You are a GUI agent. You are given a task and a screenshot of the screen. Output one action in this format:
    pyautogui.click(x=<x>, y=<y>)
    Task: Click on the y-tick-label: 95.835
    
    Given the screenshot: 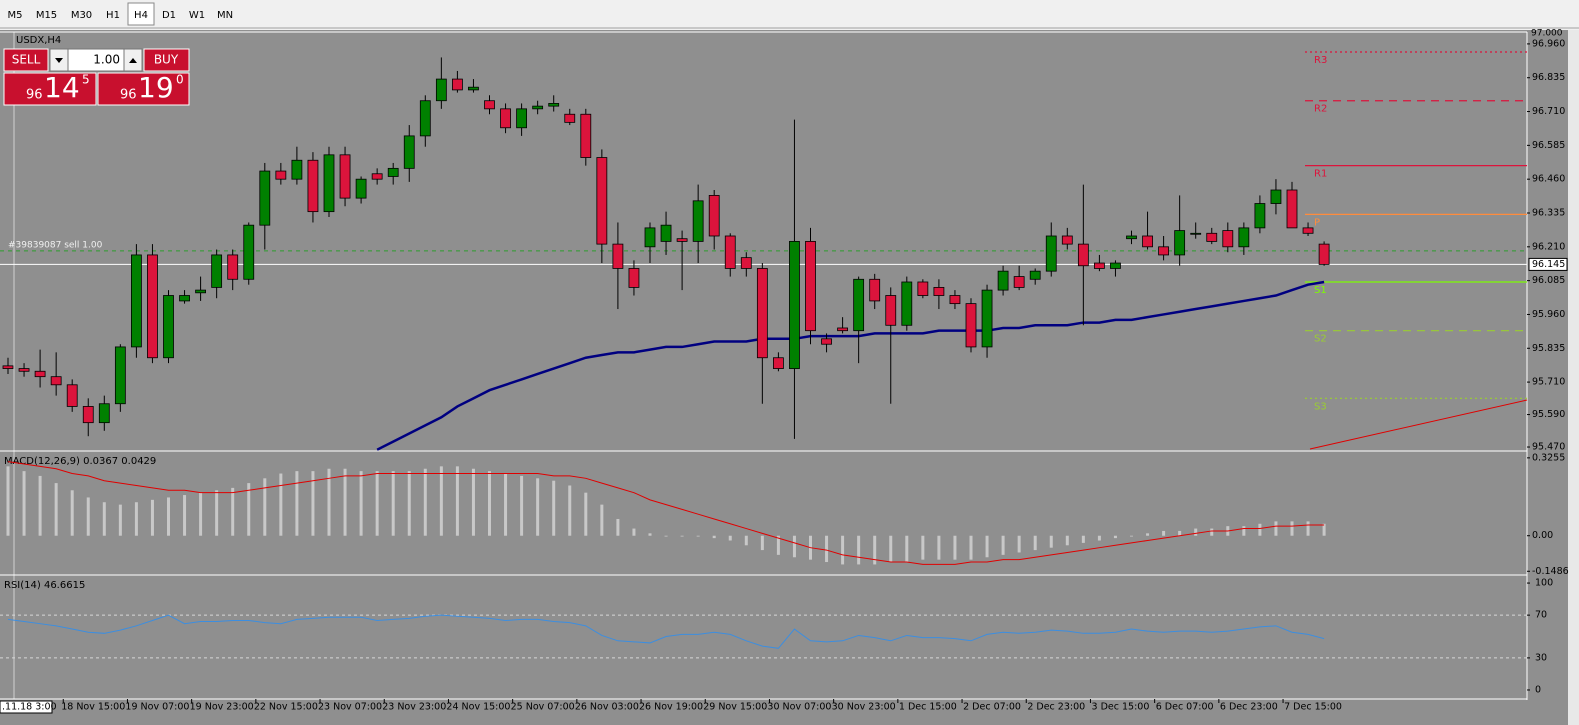 What is the action you would take?
    pyautogui.click(x=1548, y=348)
    